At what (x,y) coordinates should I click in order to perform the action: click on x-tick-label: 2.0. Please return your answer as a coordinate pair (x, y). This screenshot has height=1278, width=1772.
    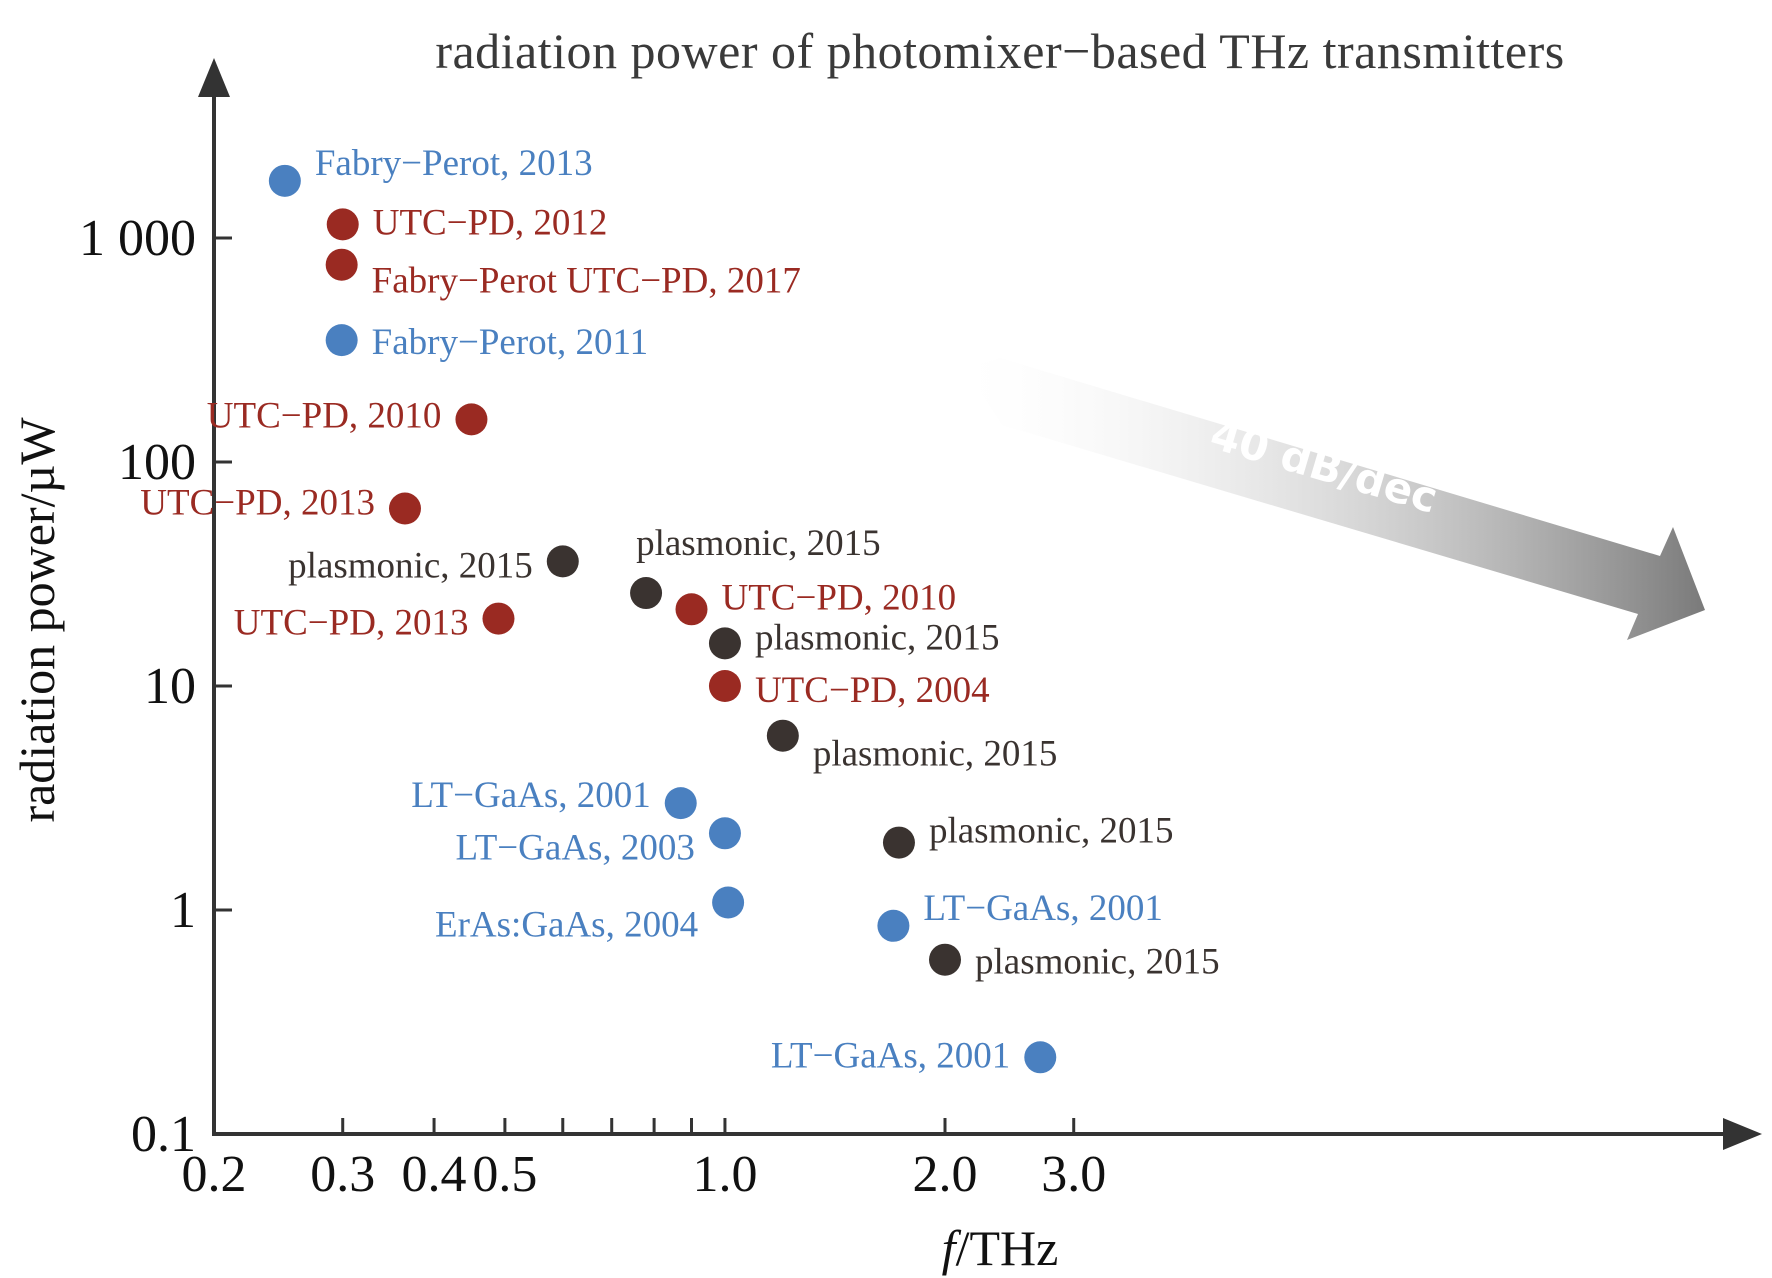
    Looking at the image, I should click on (945, 1174).